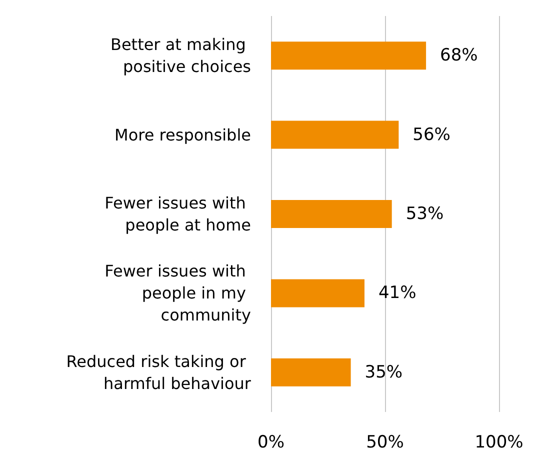 The width and height of the screenshot is (540, 459). I want to click on y-tick-label: Reduced risk taking or harmful behaviour, so click(159, 372).